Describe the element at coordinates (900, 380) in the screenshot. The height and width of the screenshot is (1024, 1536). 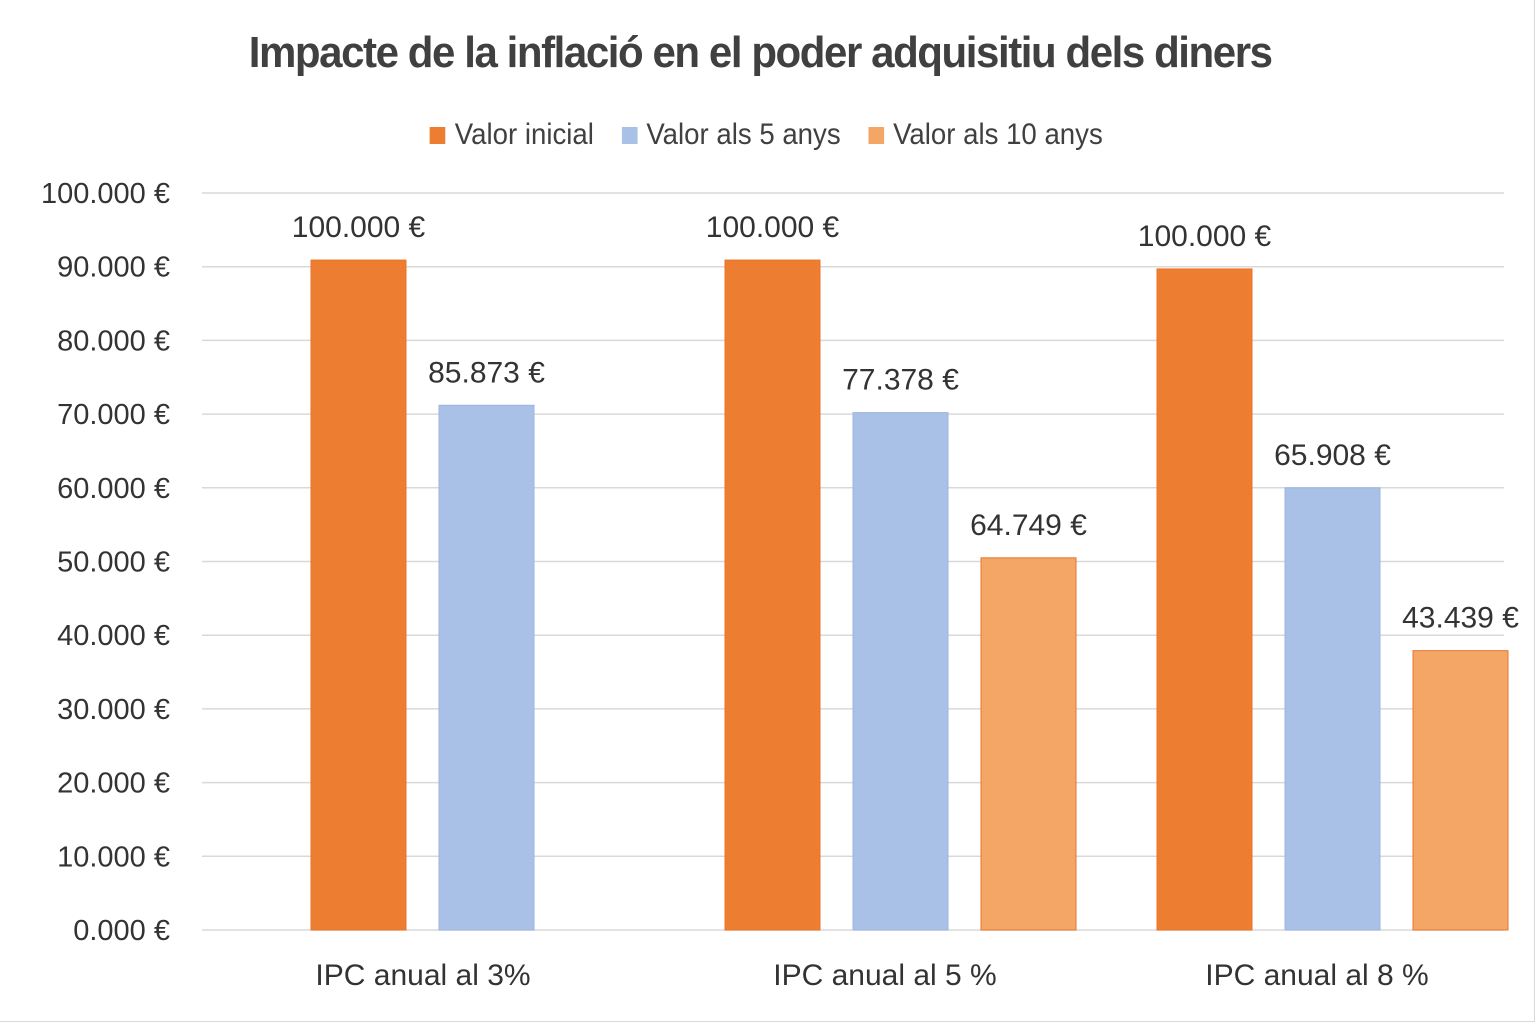
I see `data-label: 77.378 €` at that location.